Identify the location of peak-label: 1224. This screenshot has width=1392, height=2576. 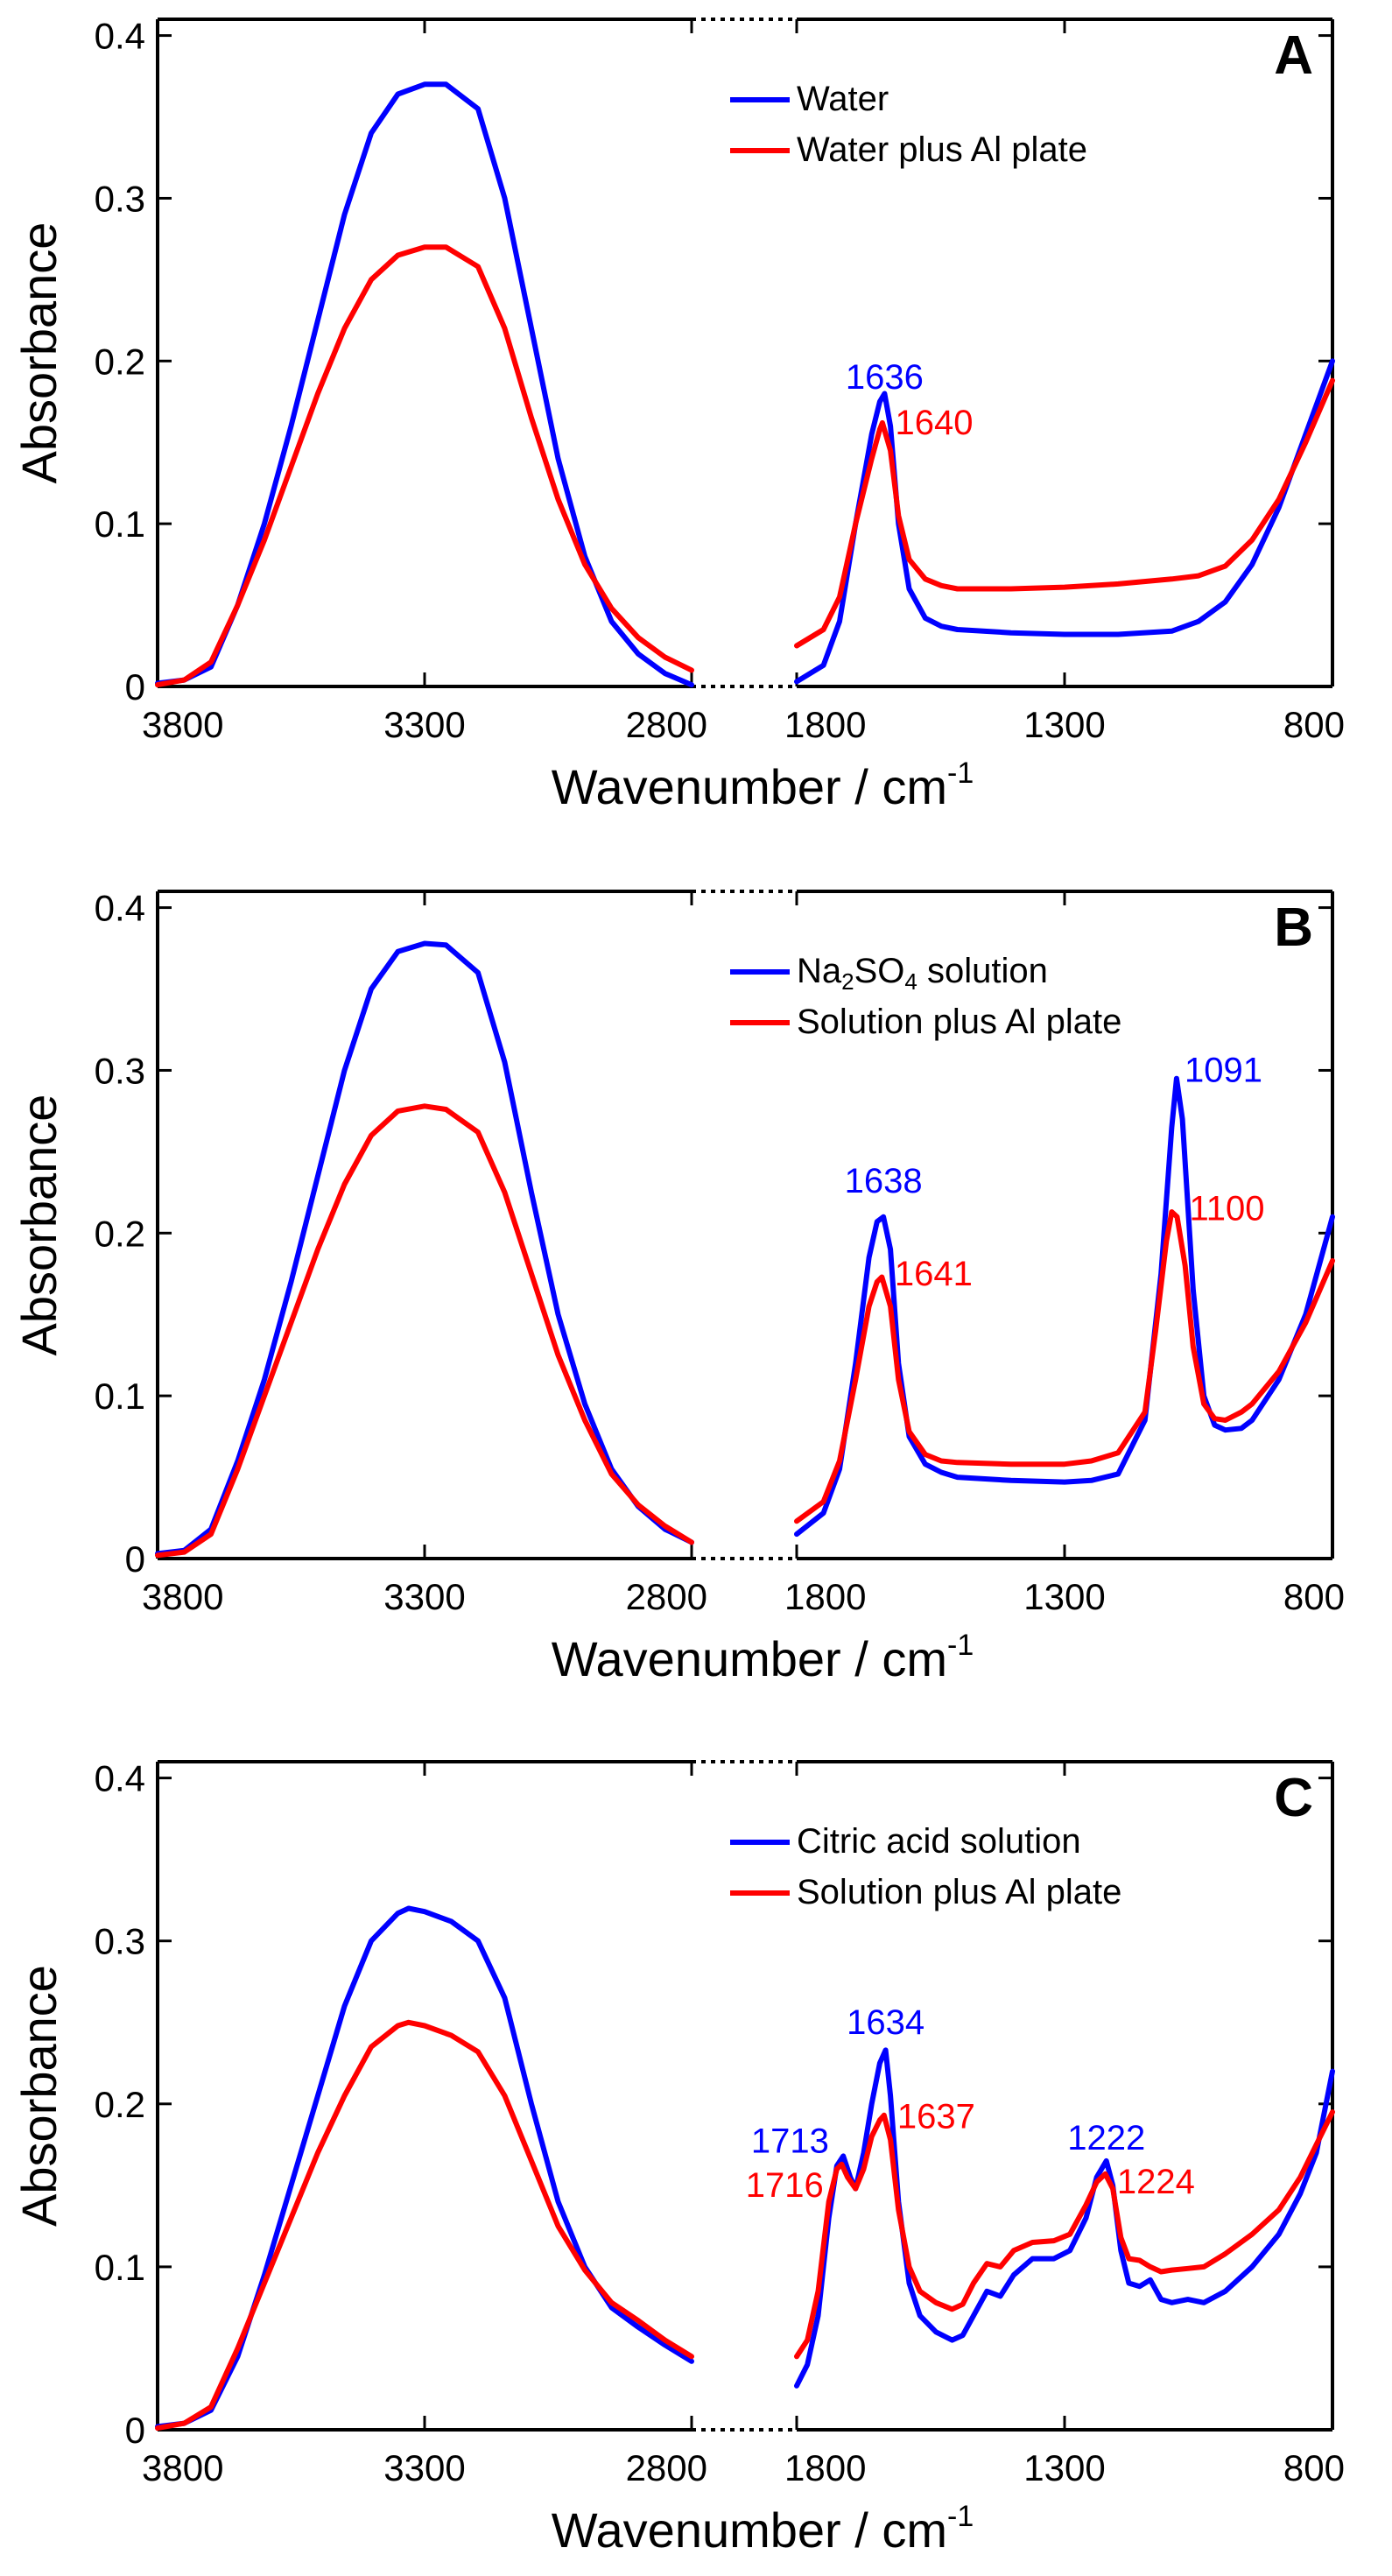
(1156, 2182).